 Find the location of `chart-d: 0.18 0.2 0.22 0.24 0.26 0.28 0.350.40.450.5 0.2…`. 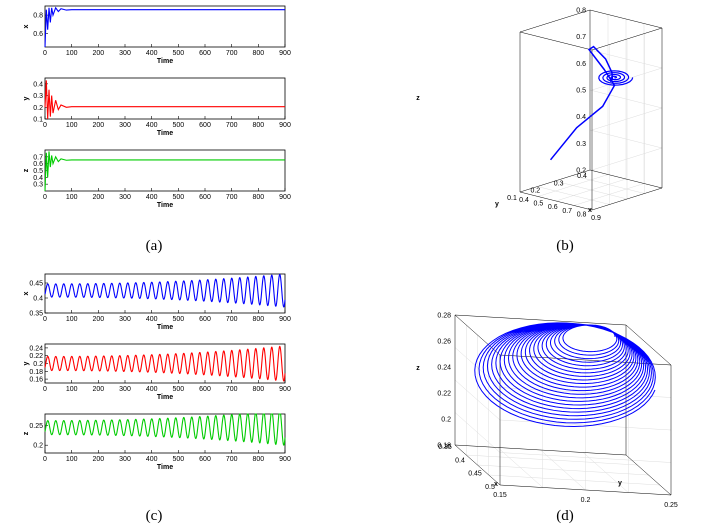

chart-d: 0.18 0.2 0.22 0.24 0.26 0.28 0.350.40.450.5 0.2… is located at coordinates (547, 411).